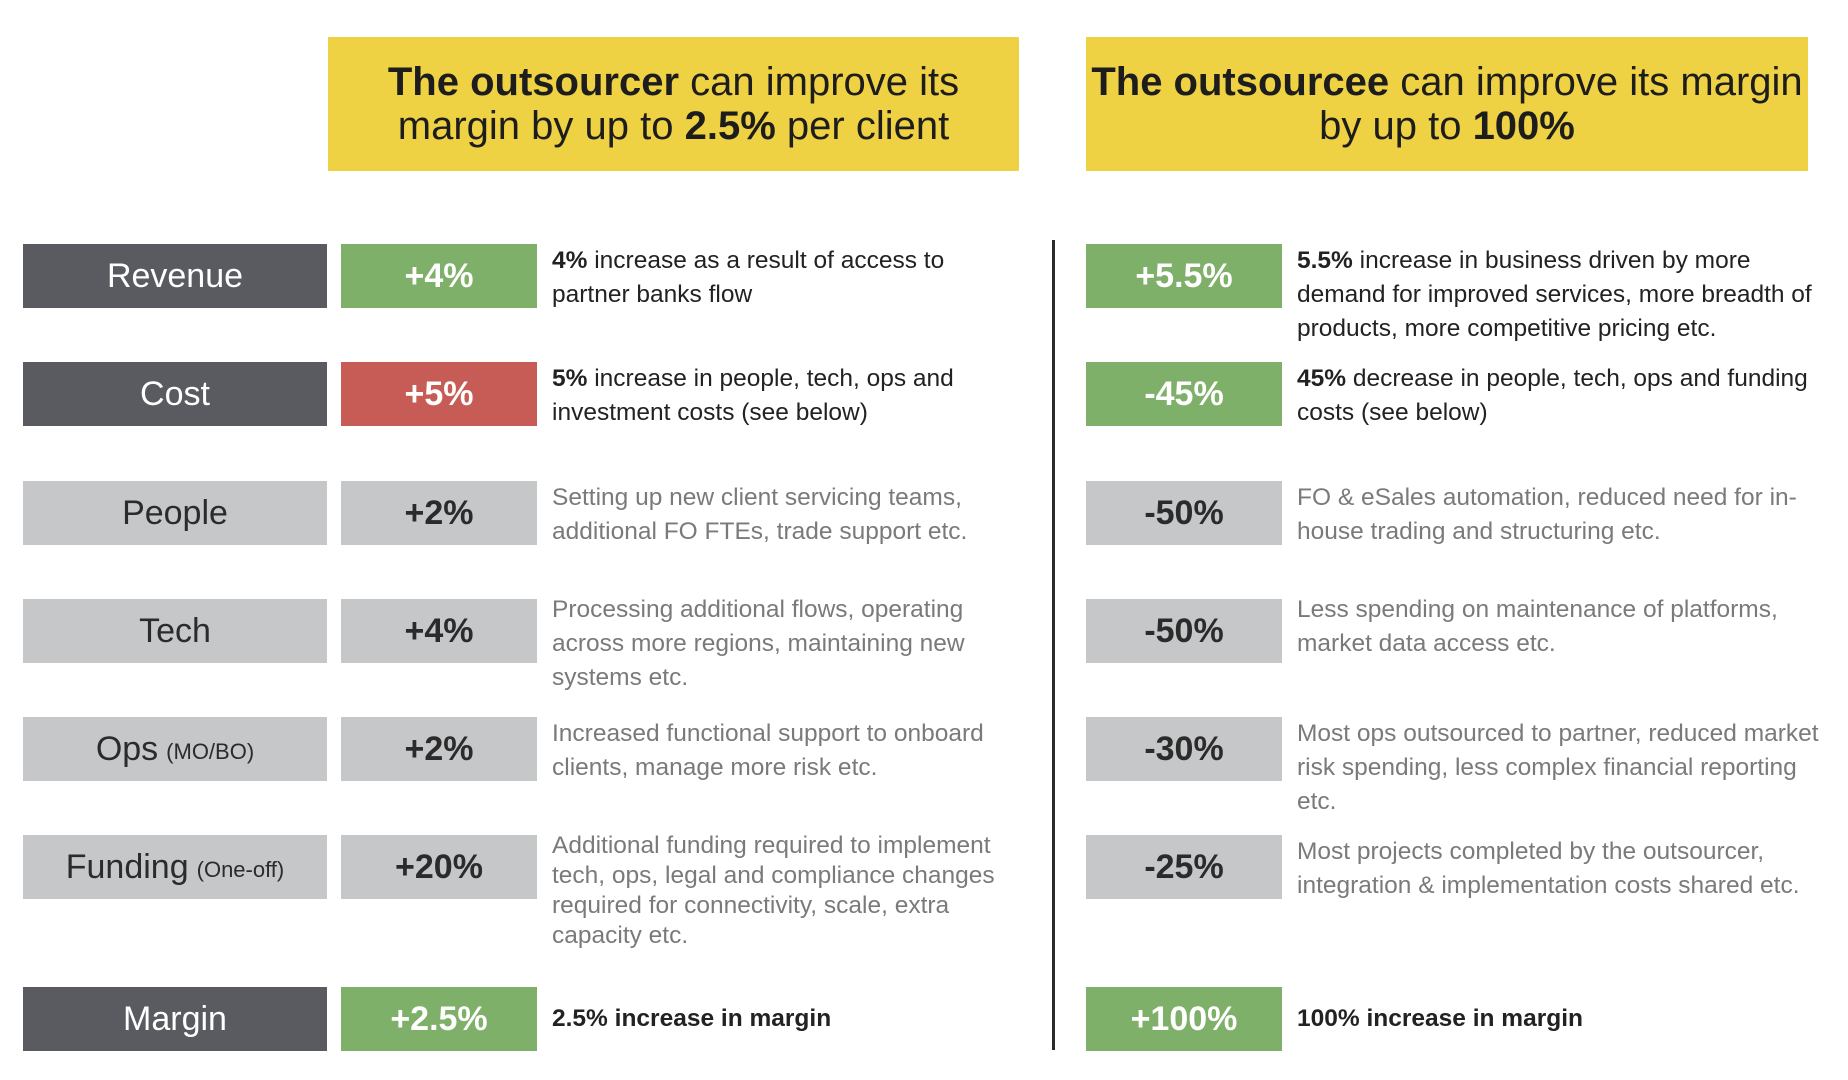  I want to click on row-label: Ops (MO/BO), so click(175, 749).